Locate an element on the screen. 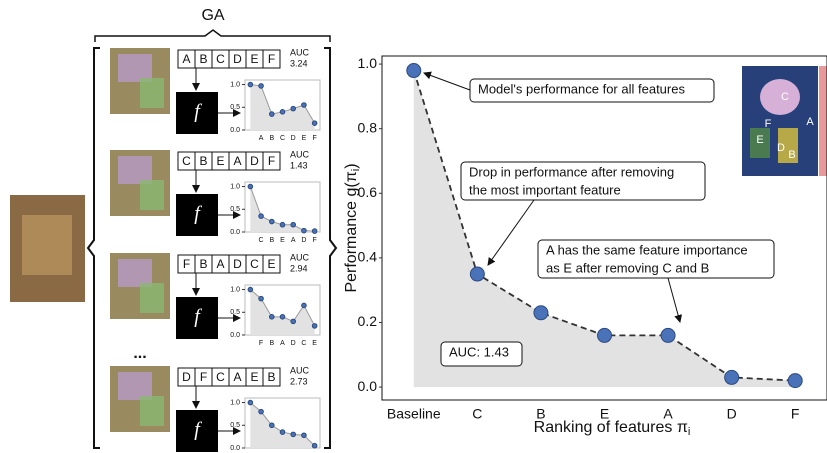  ga-brace is located at coordinates (212, 35).